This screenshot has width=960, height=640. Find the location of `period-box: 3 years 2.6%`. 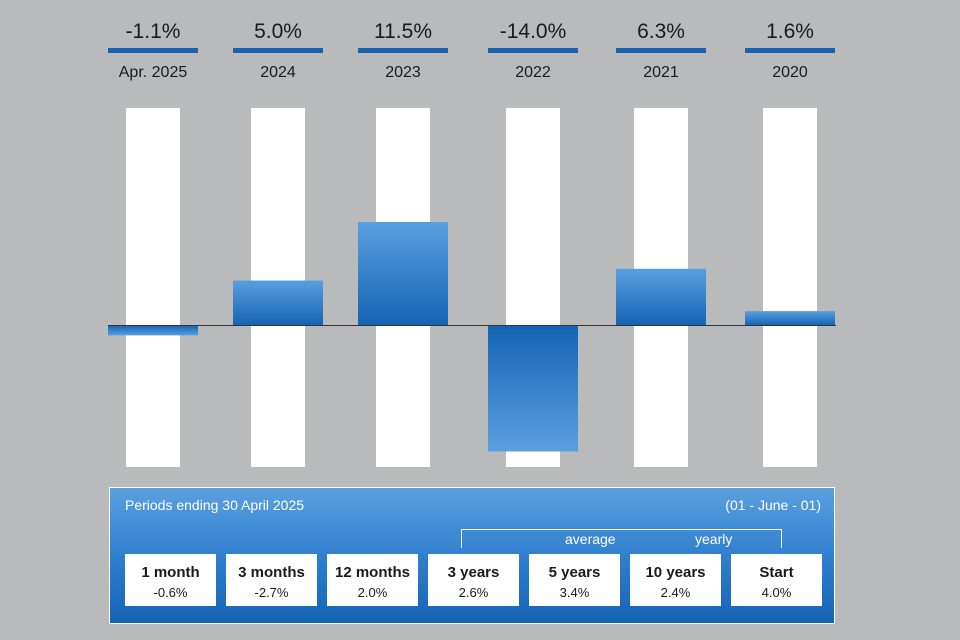

period-box: 3 years 2.6% is located at coordinates (473, 580).